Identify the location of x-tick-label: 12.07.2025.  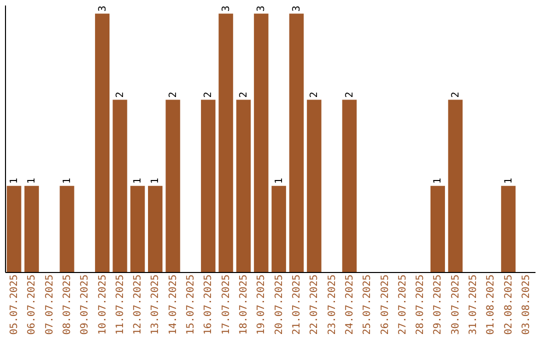
(138, 304).